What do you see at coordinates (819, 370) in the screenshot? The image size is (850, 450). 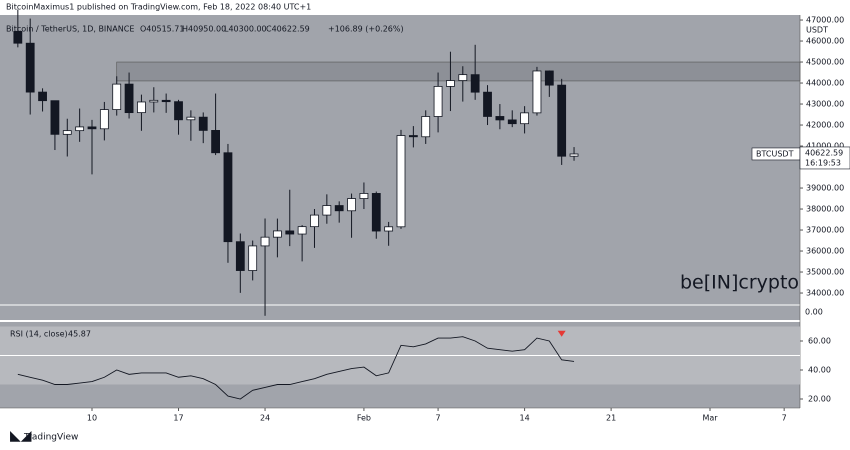 I see `rsi-tick-label: 40.00` at bounding box center [819, 370].